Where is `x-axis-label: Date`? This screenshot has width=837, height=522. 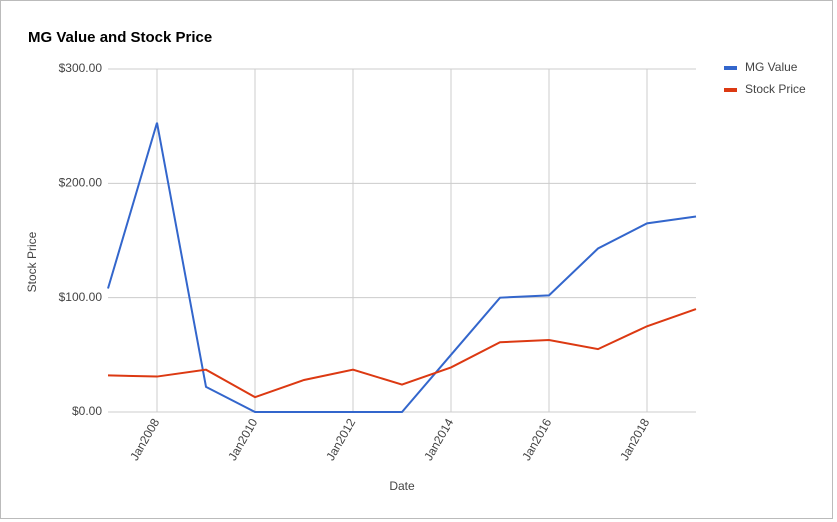
x-axis-label: Date is located at coordinates (402, 486).